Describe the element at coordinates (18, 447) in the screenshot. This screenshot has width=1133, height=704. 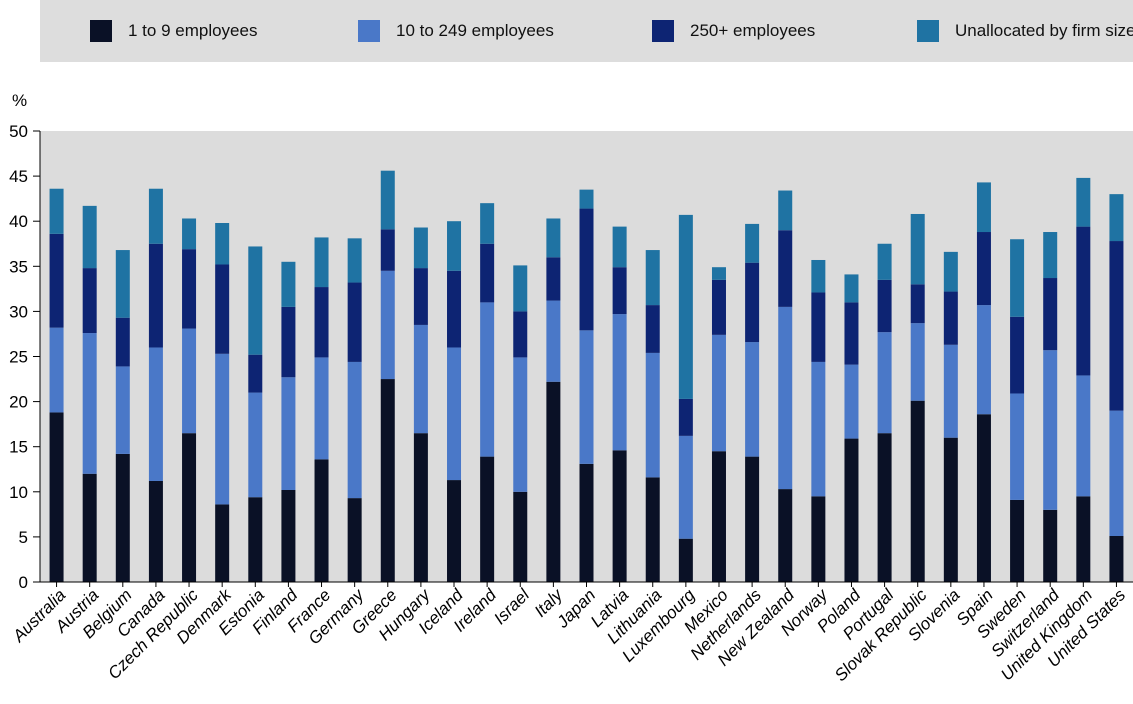
I see `y-tick-label: 15` at that location.